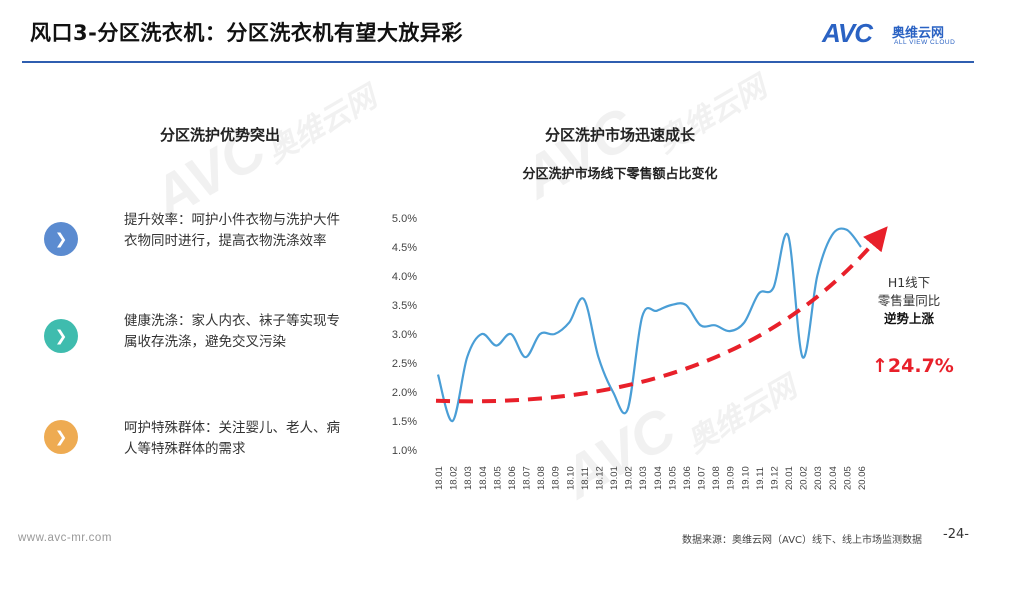 This screenshot has width=1020, height=589. I want to click on feature-text: 健康洗涤：家人内衣、袜子等实现专属收存洗涤，避免交叉污染, so click(232, 331).